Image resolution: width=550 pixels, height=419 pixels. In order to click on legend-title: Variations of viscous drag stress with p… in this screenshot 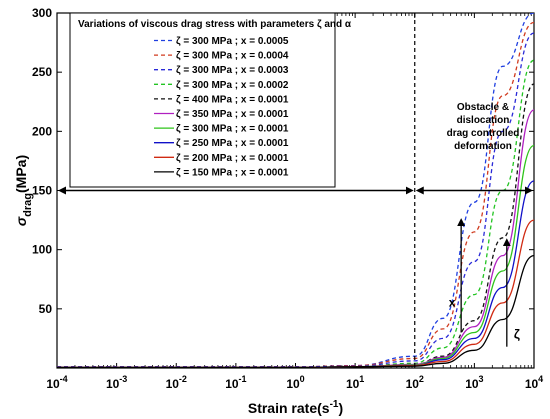, I will do `click(215, 24)`.